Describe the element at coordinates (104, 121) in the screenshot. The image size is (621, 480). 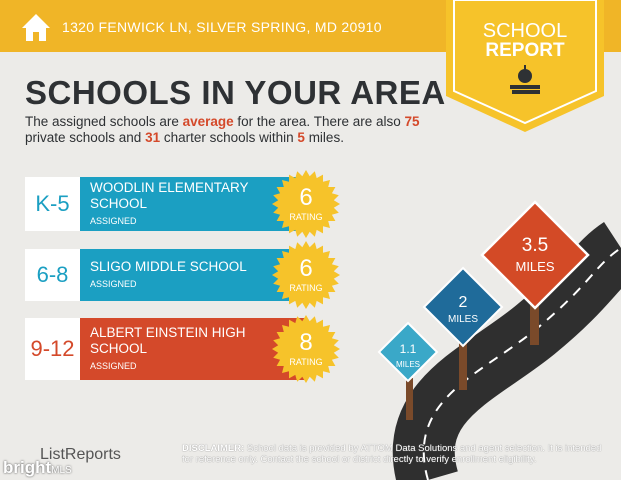
I see `text: The assigned schools are` at that location.